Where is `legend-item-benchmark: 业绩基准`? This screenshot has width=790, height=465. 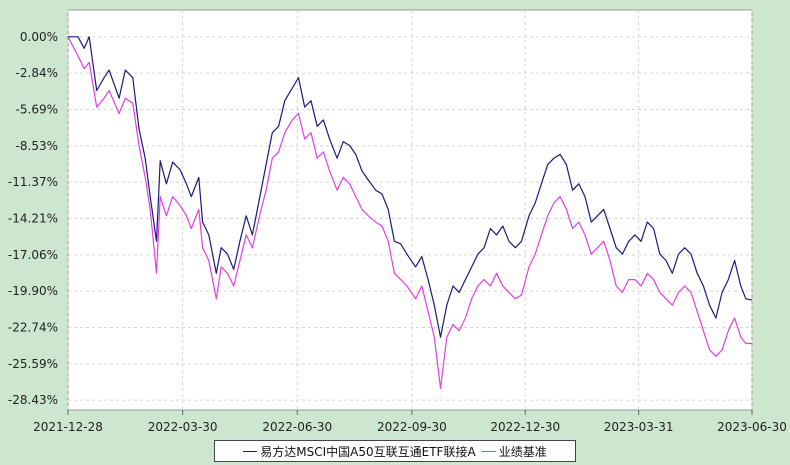 legend-item-benchmark: 业绩基准 is located at coordinates (514, 451).